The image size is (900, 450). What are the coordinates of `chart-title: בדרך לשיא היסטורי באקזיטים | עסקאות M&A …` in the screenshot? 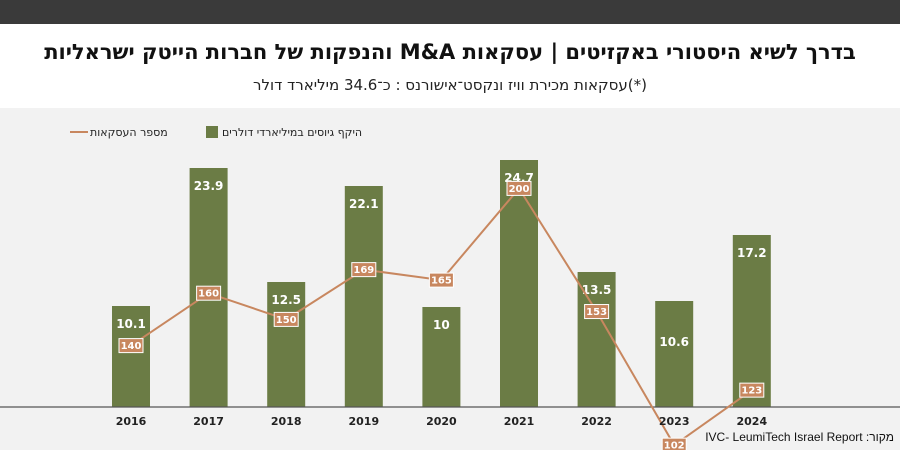 It's located at (450, 52).